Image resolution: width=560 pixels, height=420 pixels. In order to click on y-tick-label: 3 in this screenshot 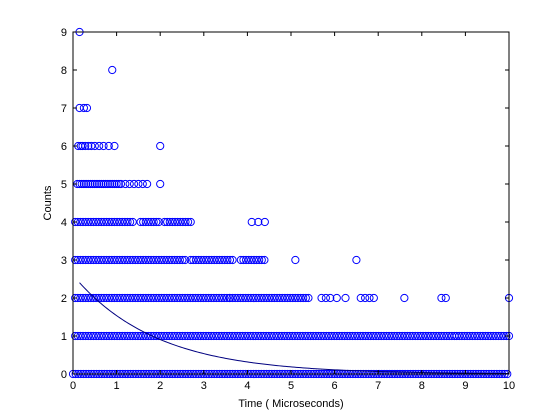, I will do `click(64, 261)`.